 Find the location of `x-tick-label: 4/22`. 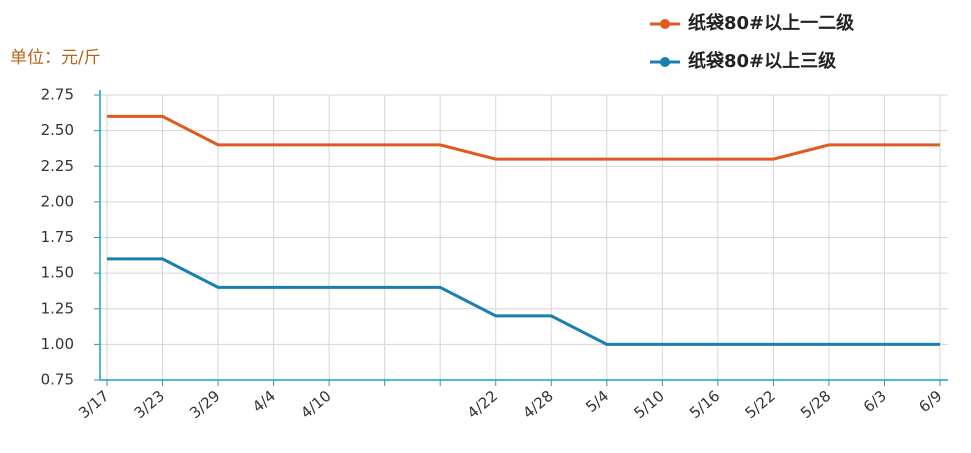

x-tick-label: 4/22 is located at coordinates (482, 404).